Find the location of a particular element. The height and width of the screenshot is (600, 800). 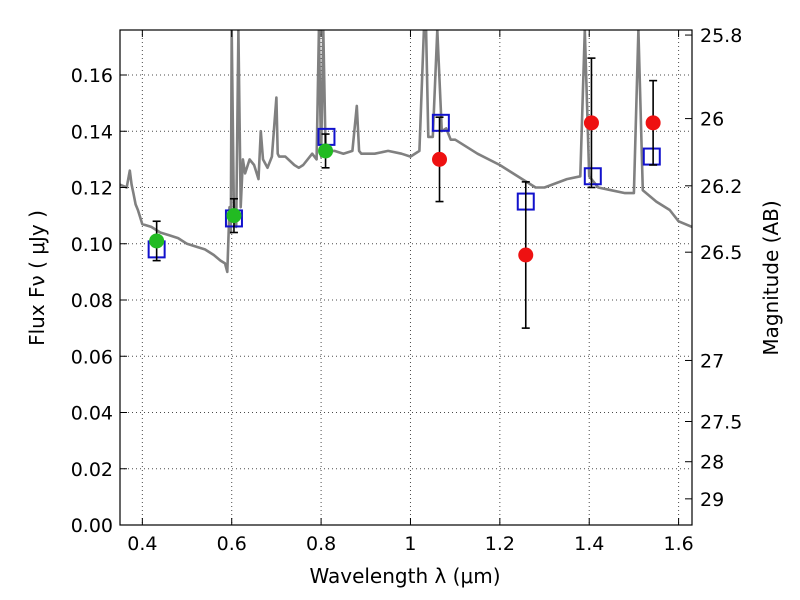

x-tick-label: 0.8 is located at coordinates (321, 544).